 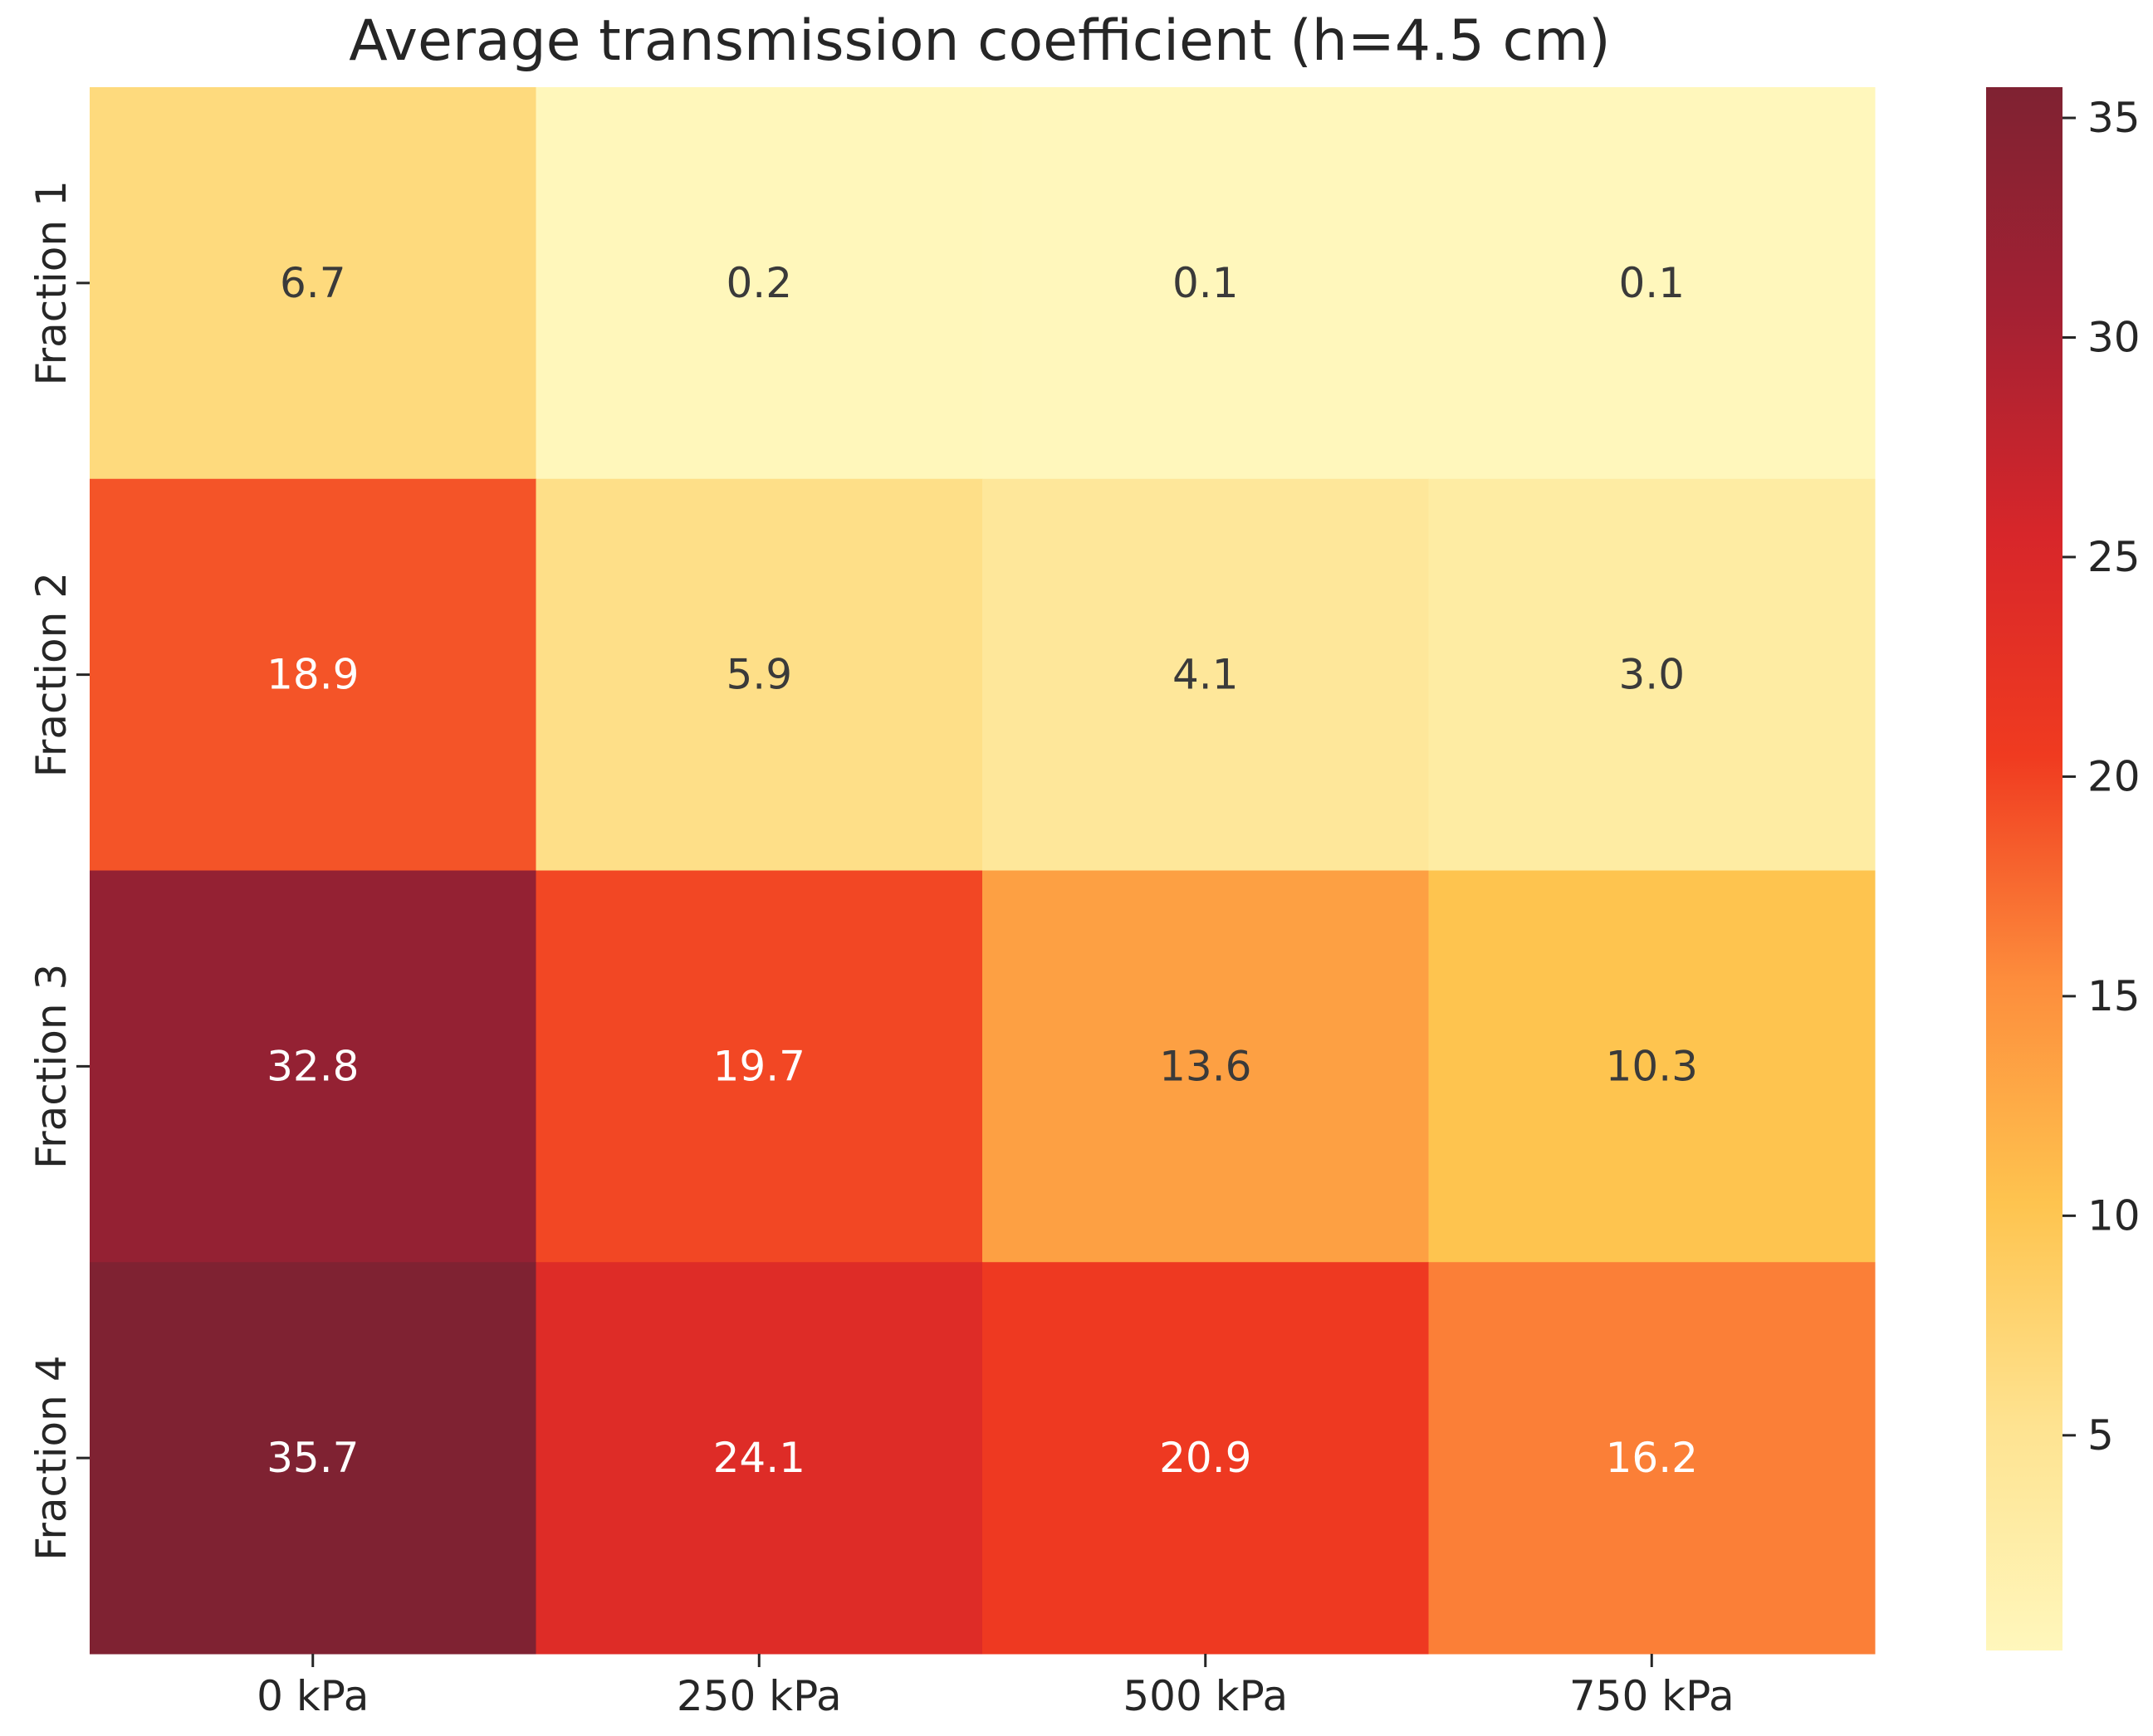 What do you see at coordinates (51, 1457) in the screenshot?
I see `y-tick-label: Fraction 4` at bounding box center [51, 1457].